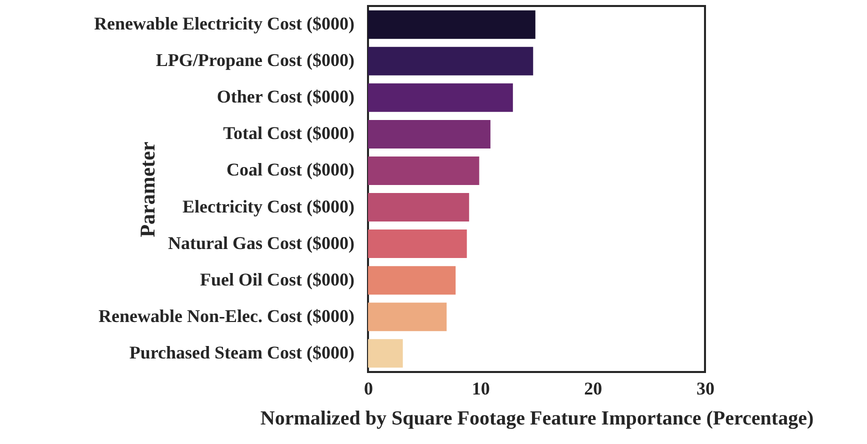 This screenshot has height=444, width=867. What do you see at coordinates (255, 60) in the screenshot?
I see `y-tick-label: LPG/Propane Cost ($000)` at bounding box center [255, 60].